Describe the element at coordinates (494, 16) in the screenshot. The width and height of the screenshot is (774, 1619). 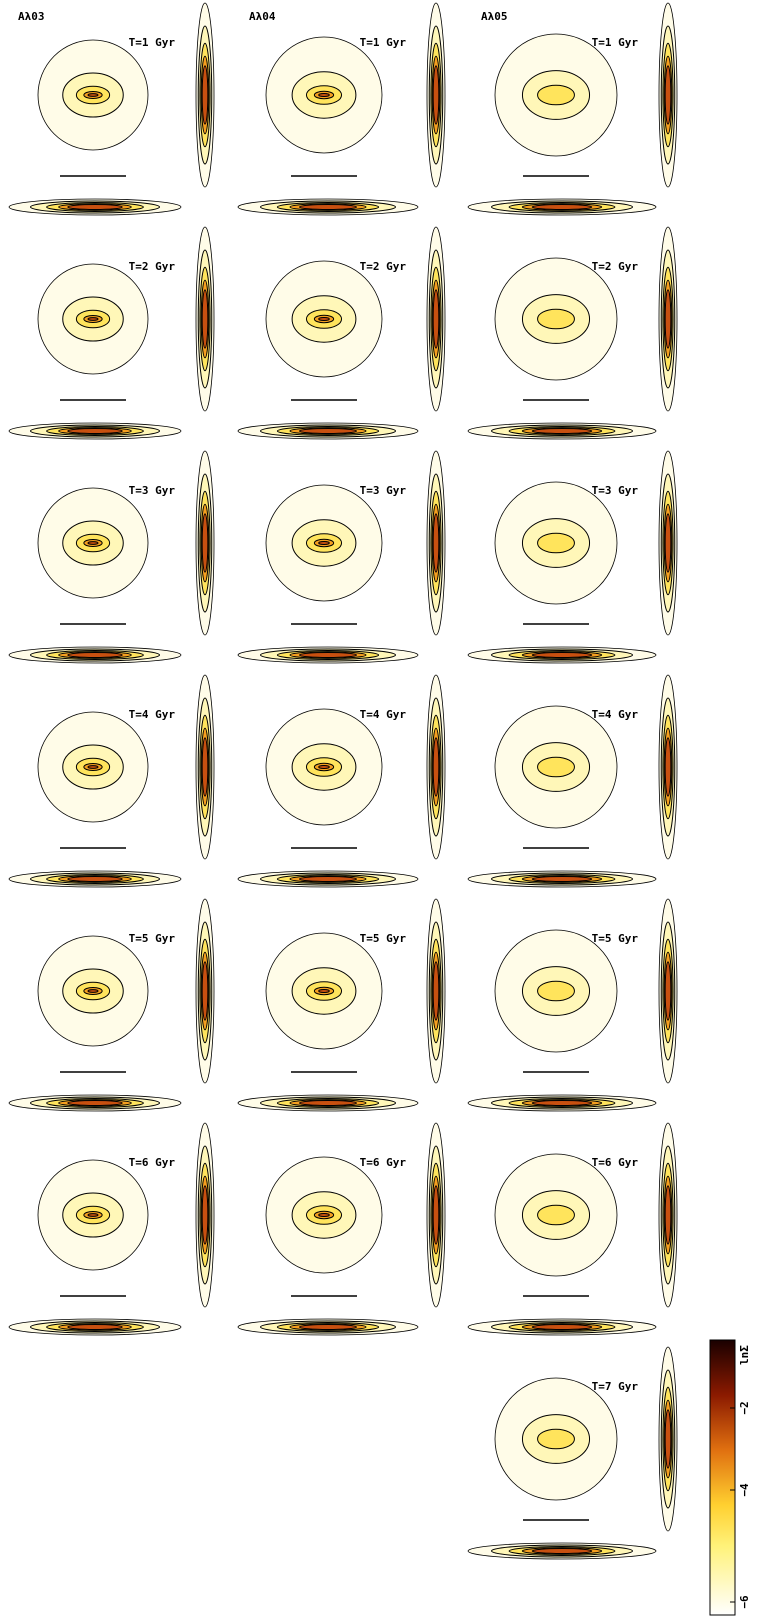
I see `model-label: Aλ05` at that location.